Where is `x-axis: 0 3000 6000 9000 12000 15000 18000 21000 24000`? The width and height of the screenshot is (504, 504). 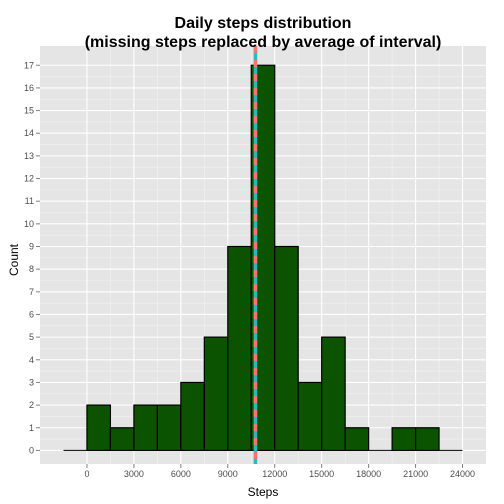
x-axis: 0 3000 6000 9000 12000 15000 18000 21000 24000 is located at coordinates (279, 471).